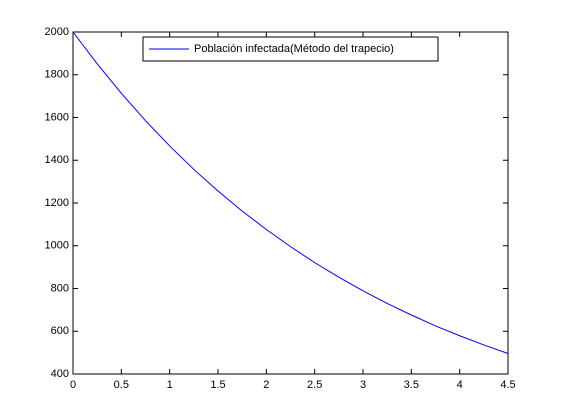 Image resolution: width=561 pixels, height=420 pixels. What do you see at coordinates (121, 385) in the screenshot?
I see `x-tick-label: 0.5` at bounding box center [121, 385].